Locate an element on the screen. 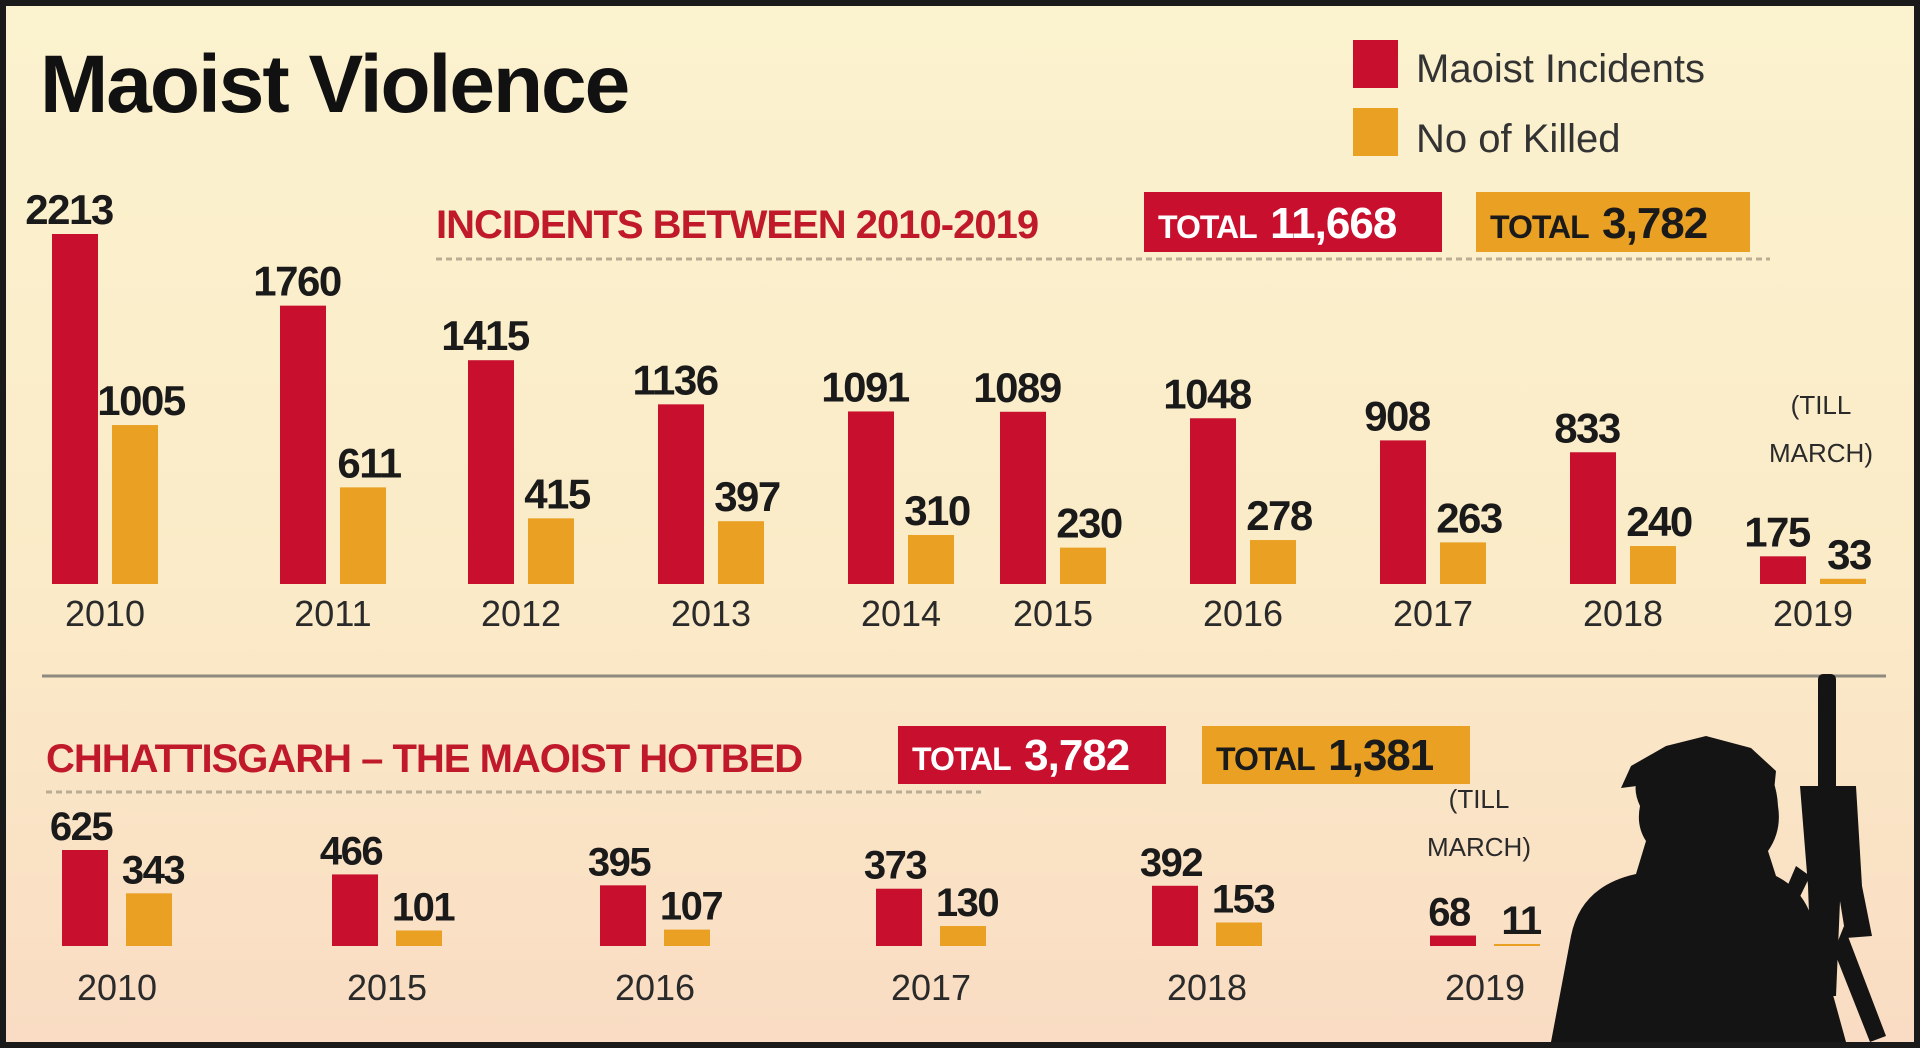  label-incidents-2012: 1415 is located at coordinates (485, 335).